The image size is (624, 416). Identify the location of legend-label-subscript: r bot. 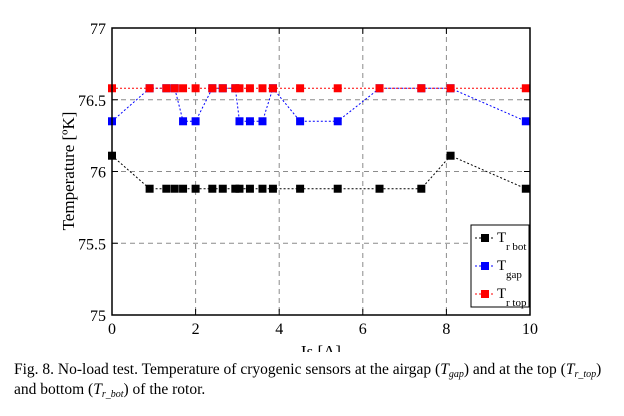
(516, 247).